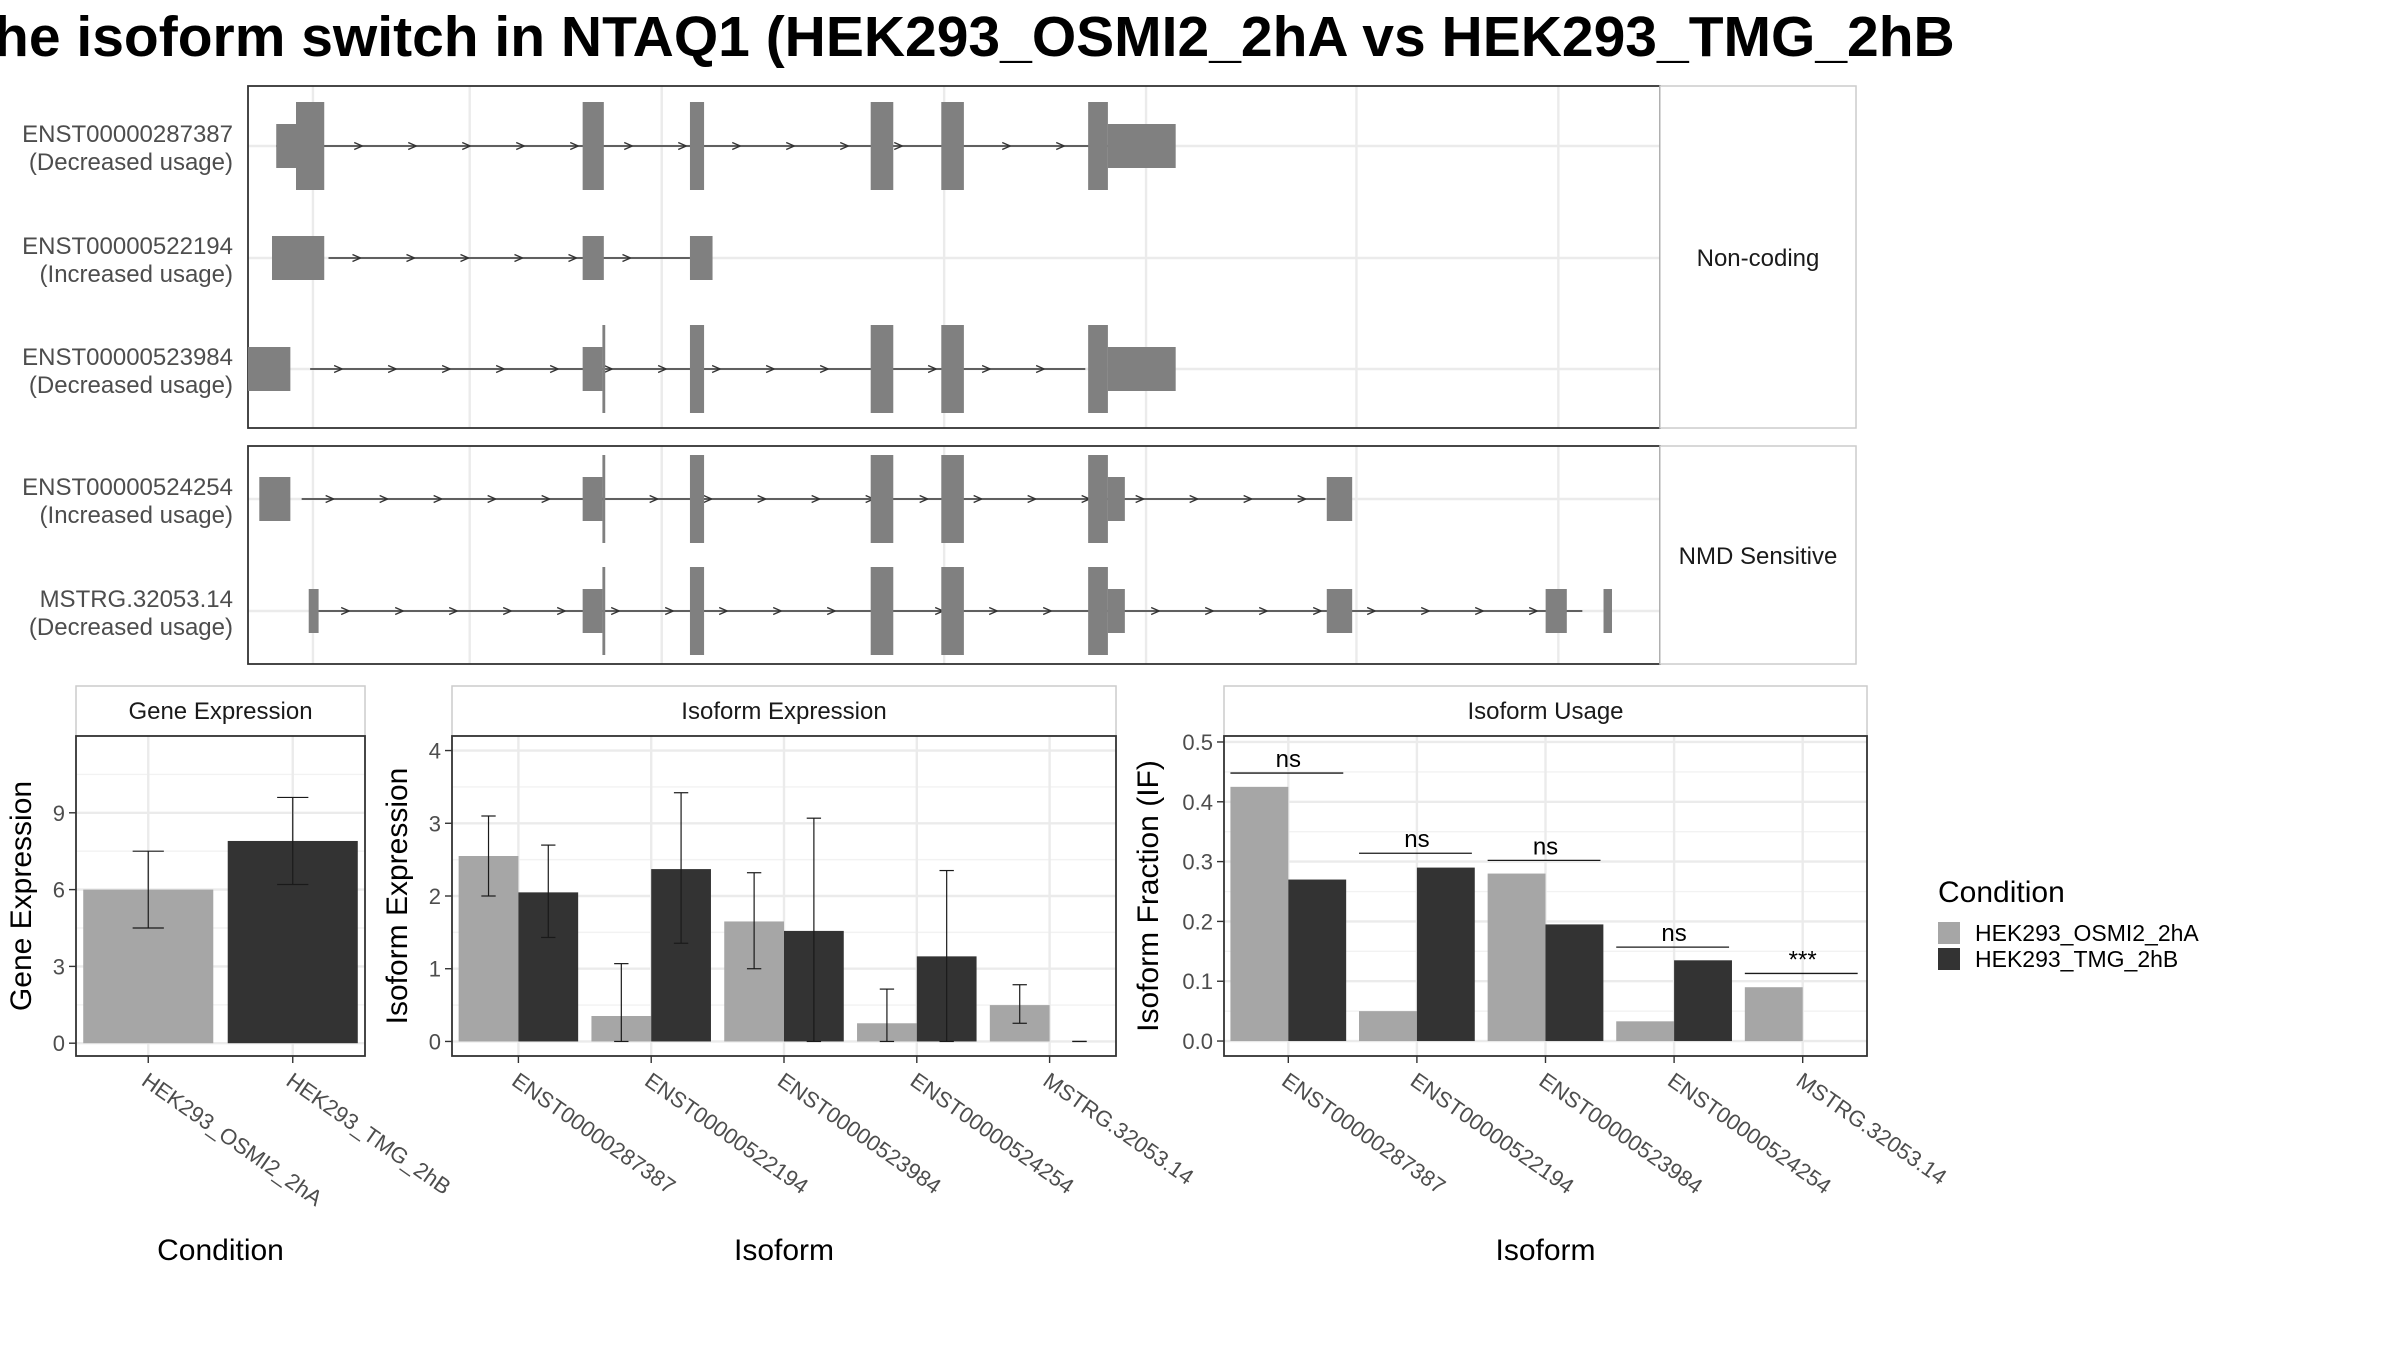  I want to click on y-tick-label: 1, so click(435, 969).